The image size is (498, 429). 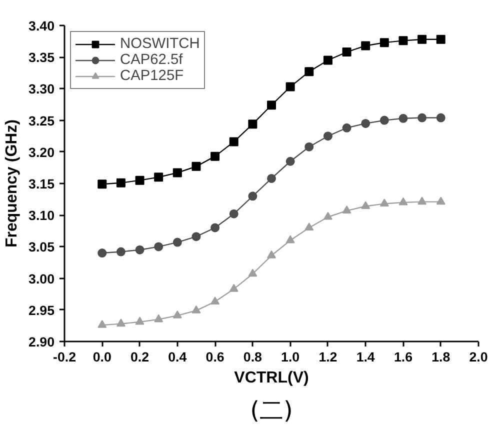 I want to click on legend-label: NOSWITCH, so click(x=160, y=44).